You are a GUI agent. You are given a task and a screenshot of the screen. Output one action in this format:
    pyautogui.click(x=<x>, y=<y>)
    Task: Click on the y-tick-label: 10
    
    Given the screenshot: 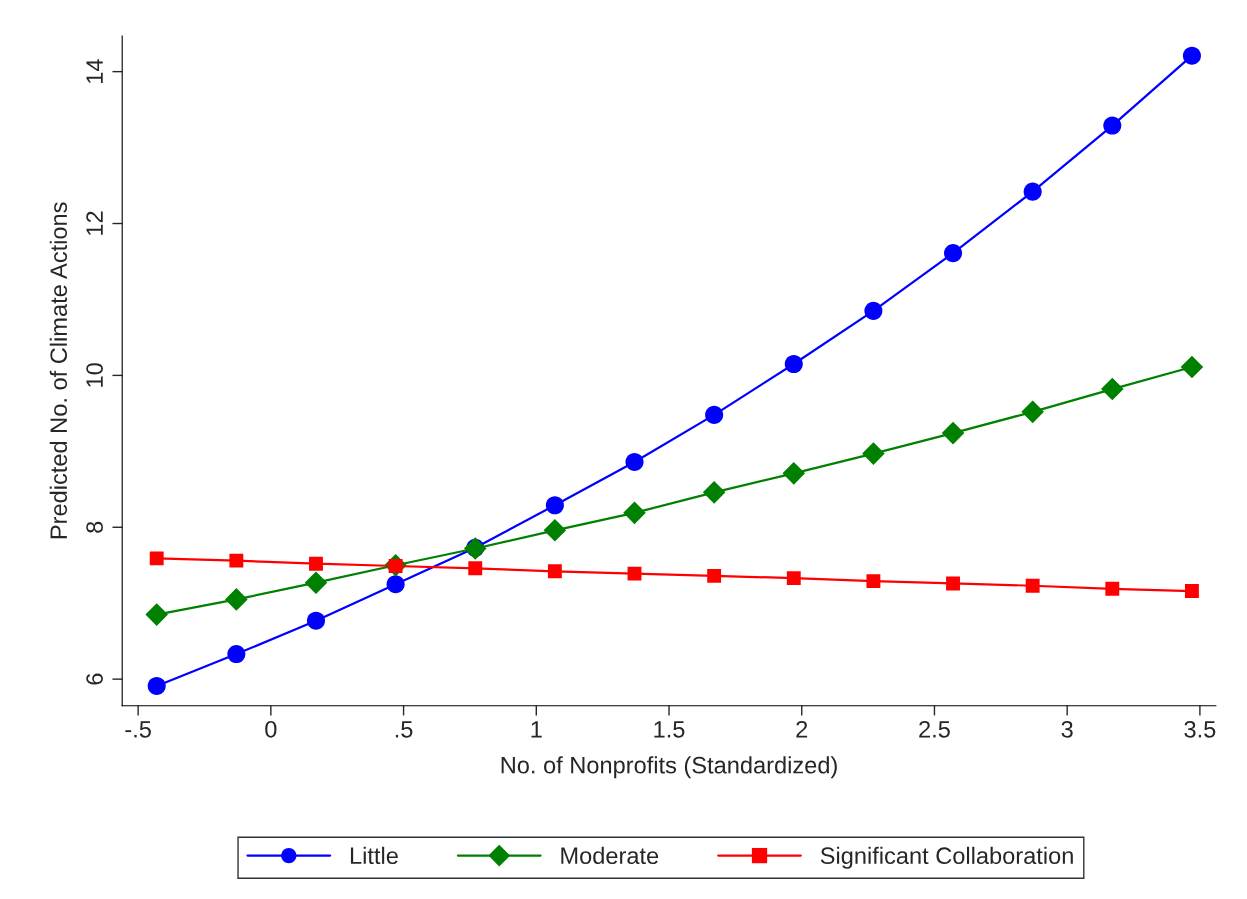 What is the action you would take?
    pyautogui.click(x=94, y=375)
    